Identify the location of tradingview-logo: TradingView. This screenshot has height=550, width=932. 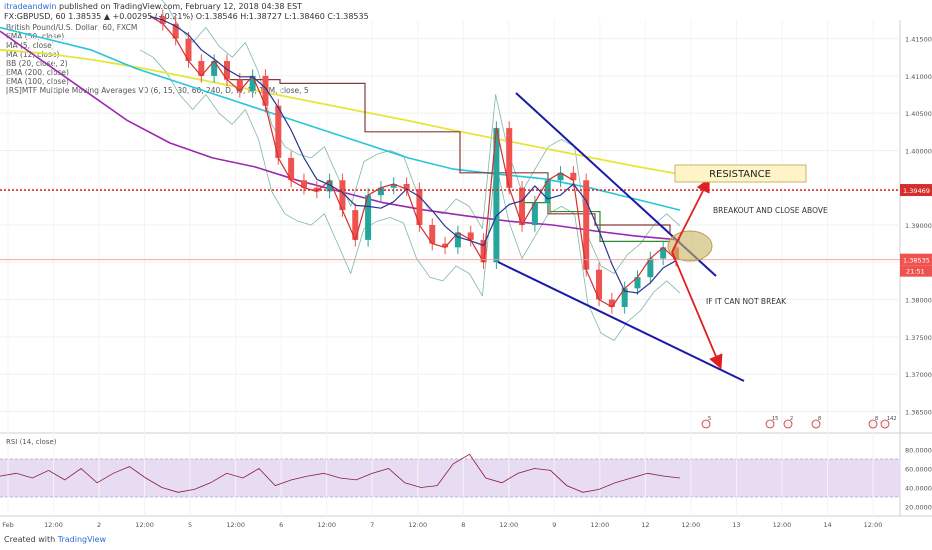
(82, 539).